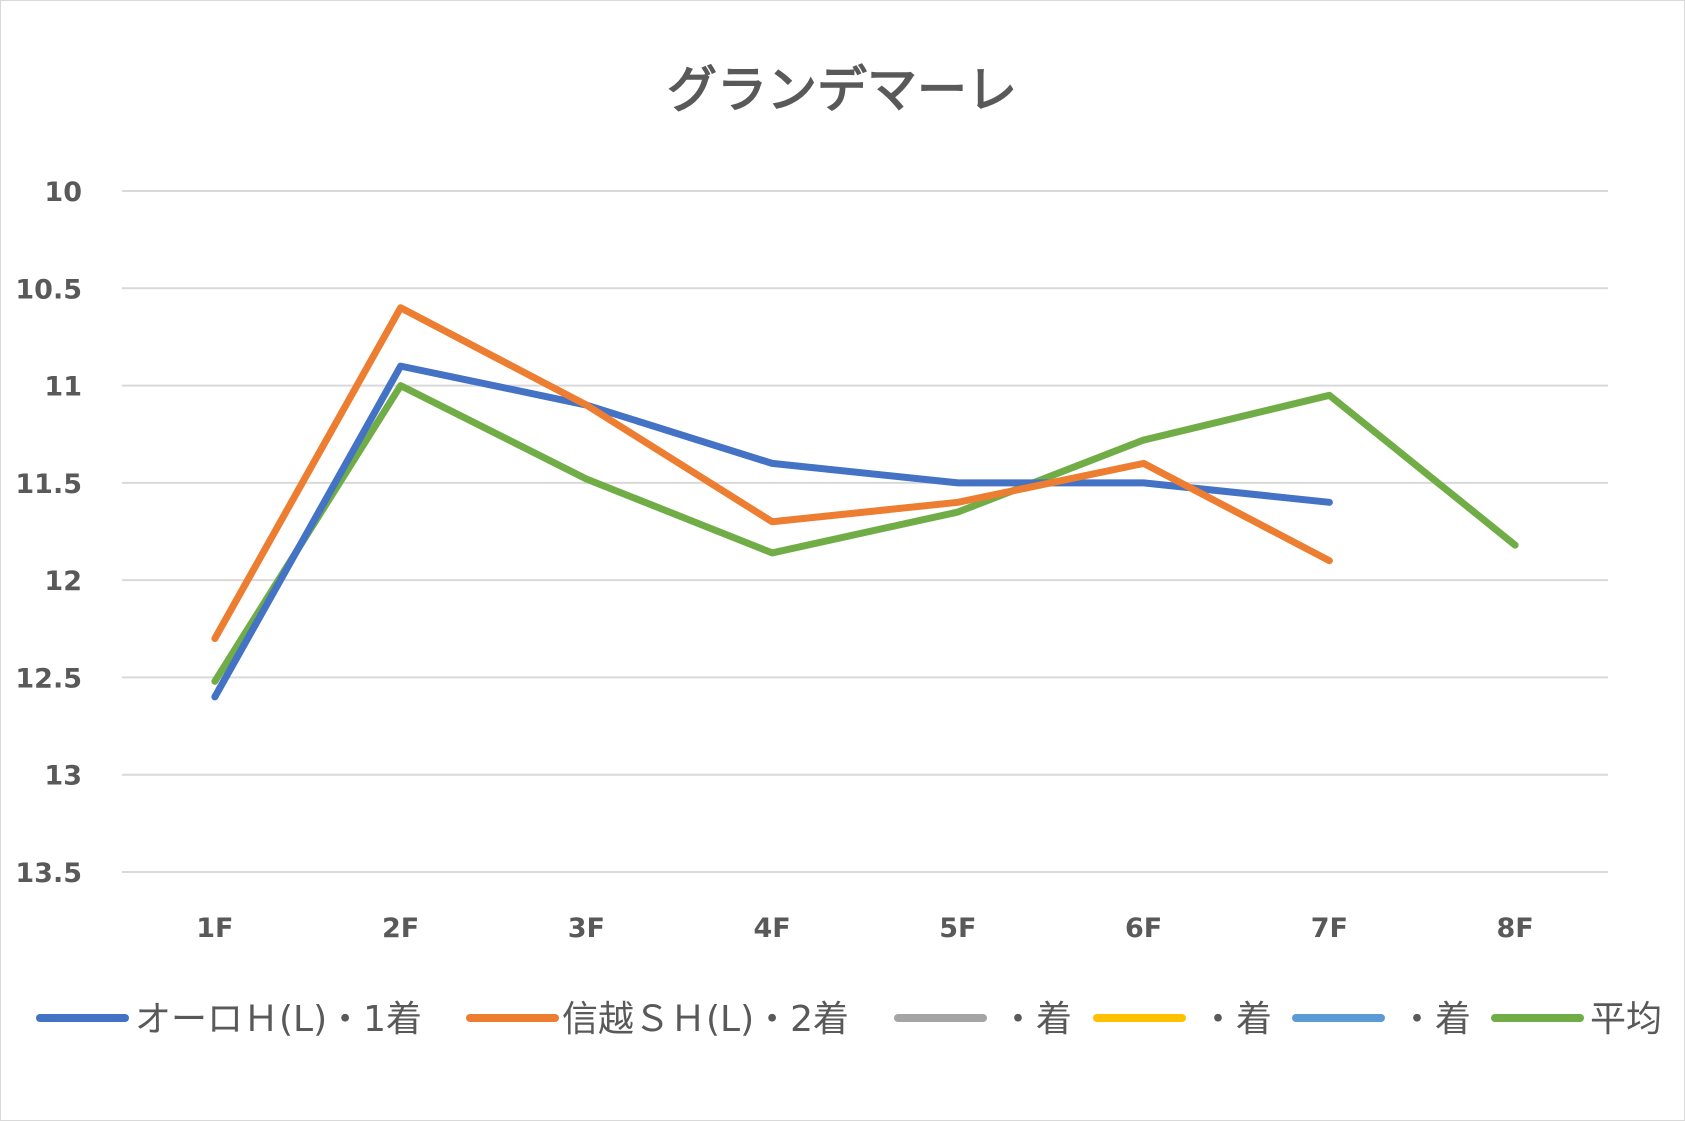 This screenshot has width=1685, height=1121. What do you see at coordinates (705, 1019) in the screenshot?
I see `legend-label: 信越ＳＨ(L)・2着` at bounding box center [705, 1019].